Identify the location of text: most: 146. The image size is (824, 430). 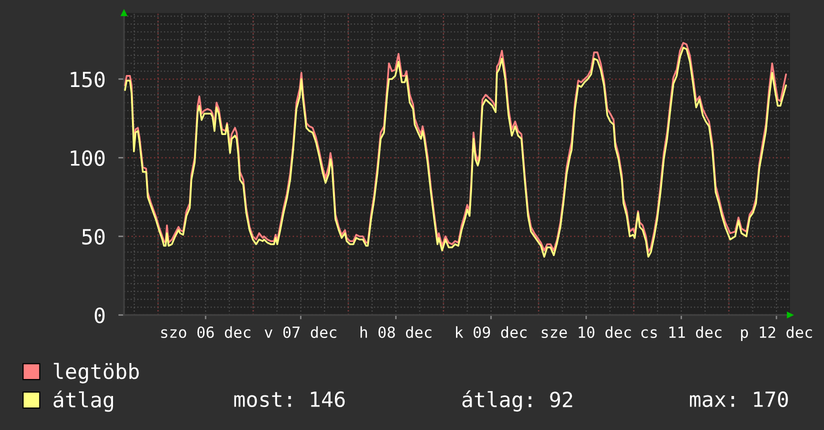
(289, 399).